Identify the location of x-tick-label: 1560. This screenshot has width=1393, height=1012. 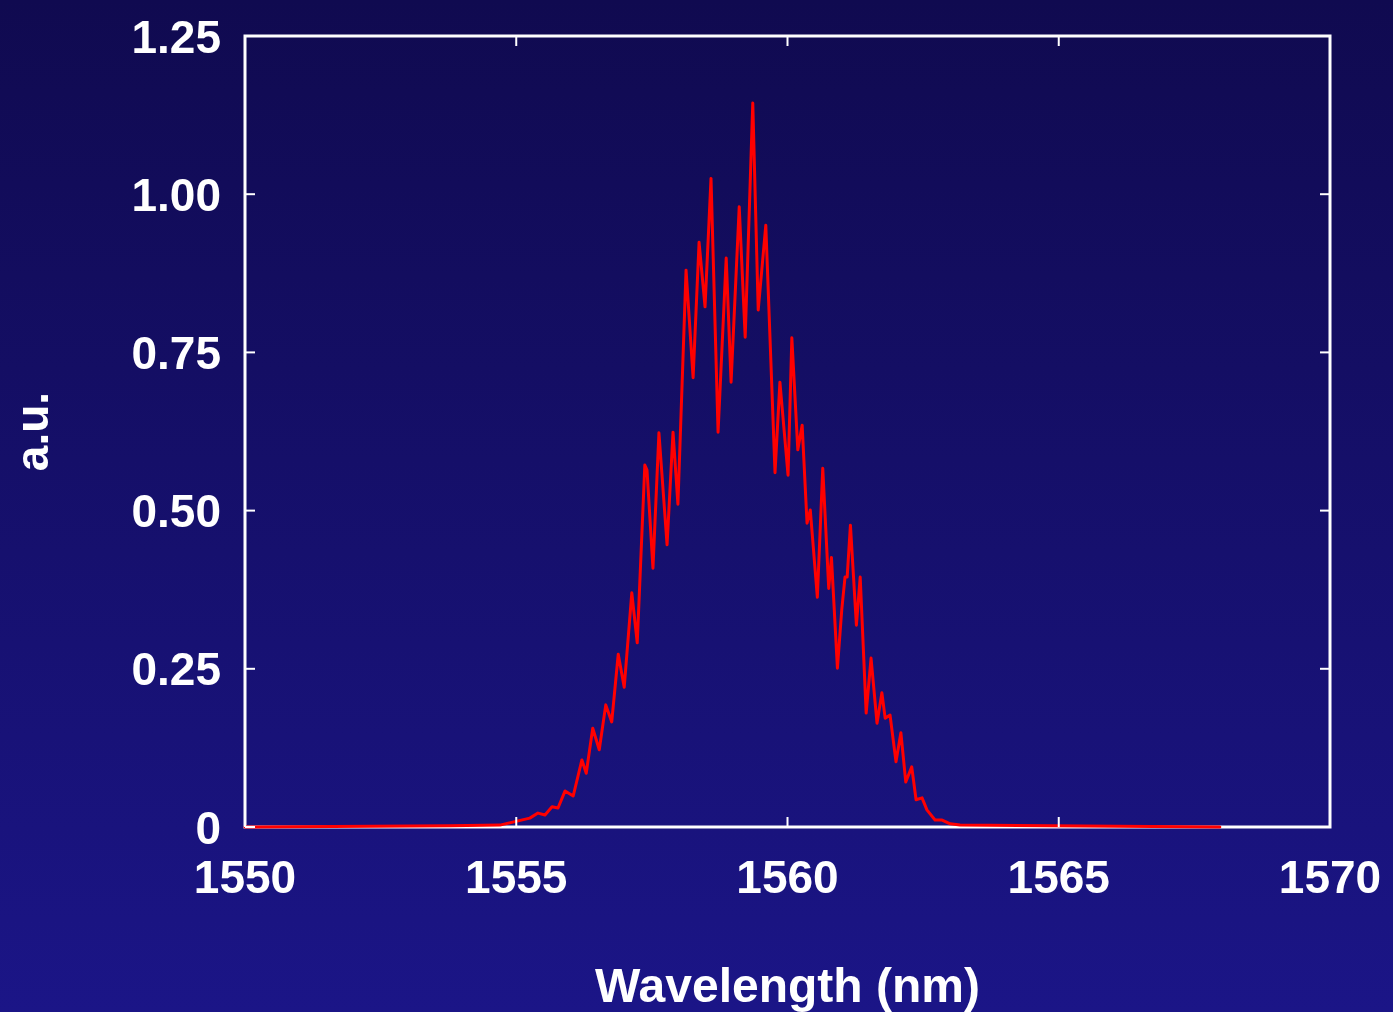
(787, 877).